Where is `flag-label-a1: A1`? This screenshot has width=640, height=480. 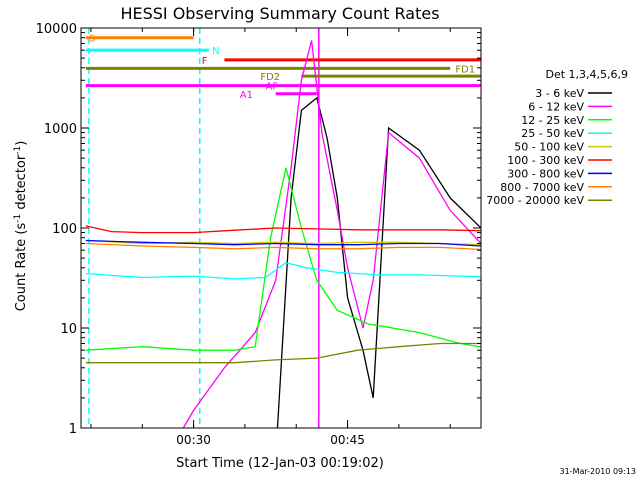
flag-label-a1: A1 is located at coordinates (246, 95).